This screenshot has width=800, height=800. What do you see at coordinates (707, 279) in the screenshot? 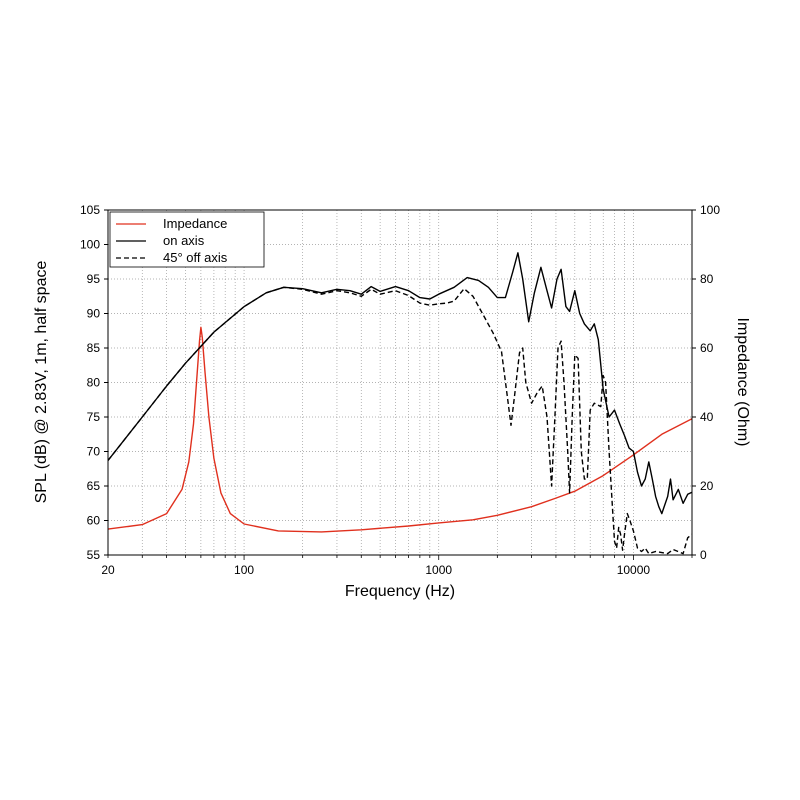
I see `y-right-tick-label: 80` at bounding box center [707, 279].